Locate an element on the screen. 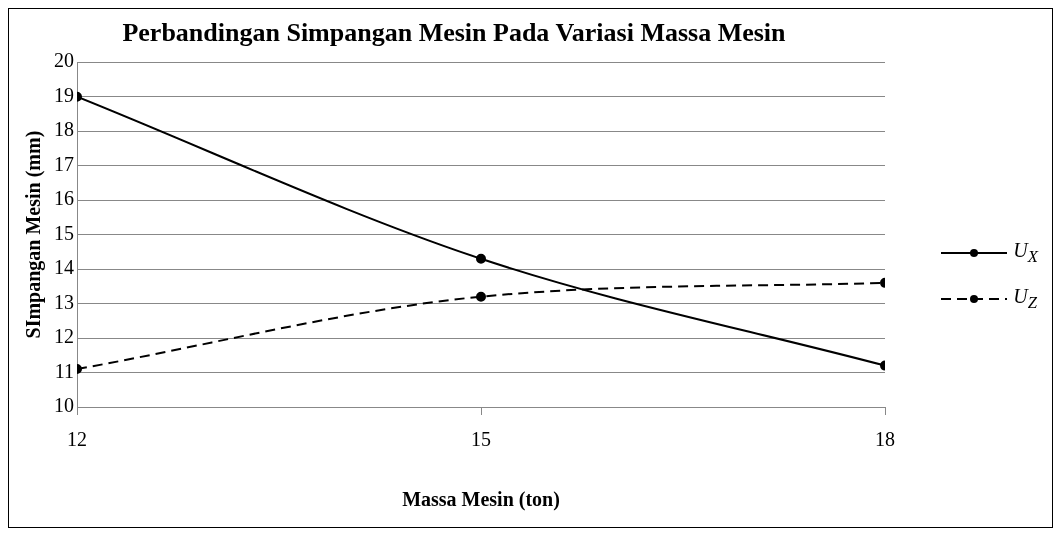 The width and height of the screenshot is (1061, 534). y-tick-label: 20 is located at coordinates (64, 60).